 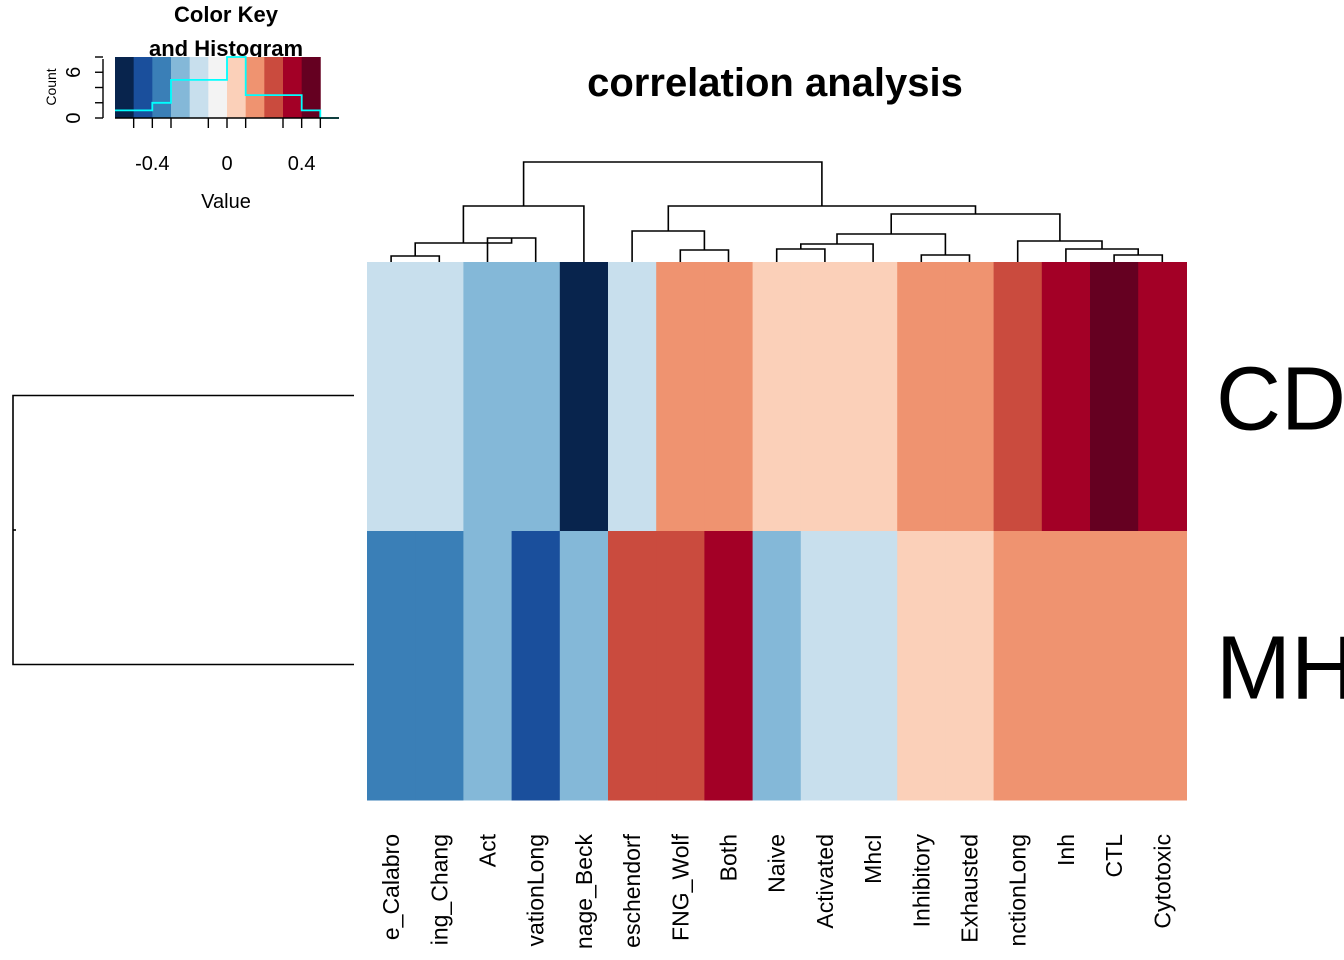 I want to click on column-label: MhcI, so click(x=873, y=859).